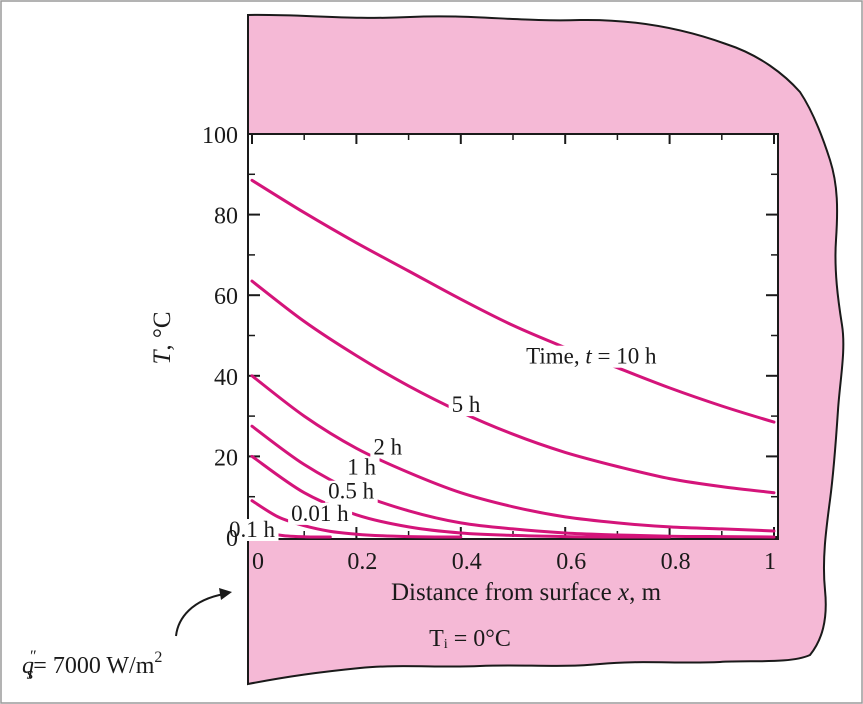  Describe the element at coordinates (461, 496) in the screenshot. I see `curve-0-5-h` at that location.